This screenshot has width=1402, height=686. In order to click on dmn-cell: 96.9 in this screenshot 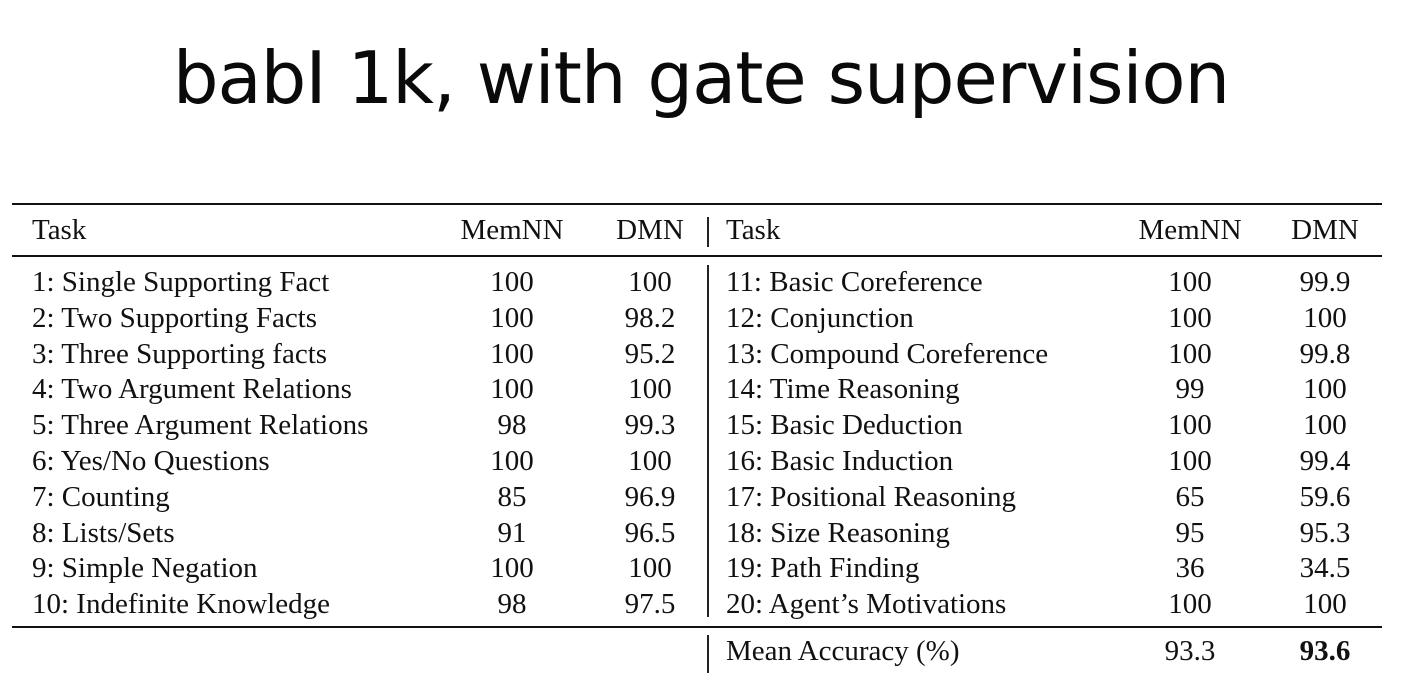, I will do `click(650, 496)`.